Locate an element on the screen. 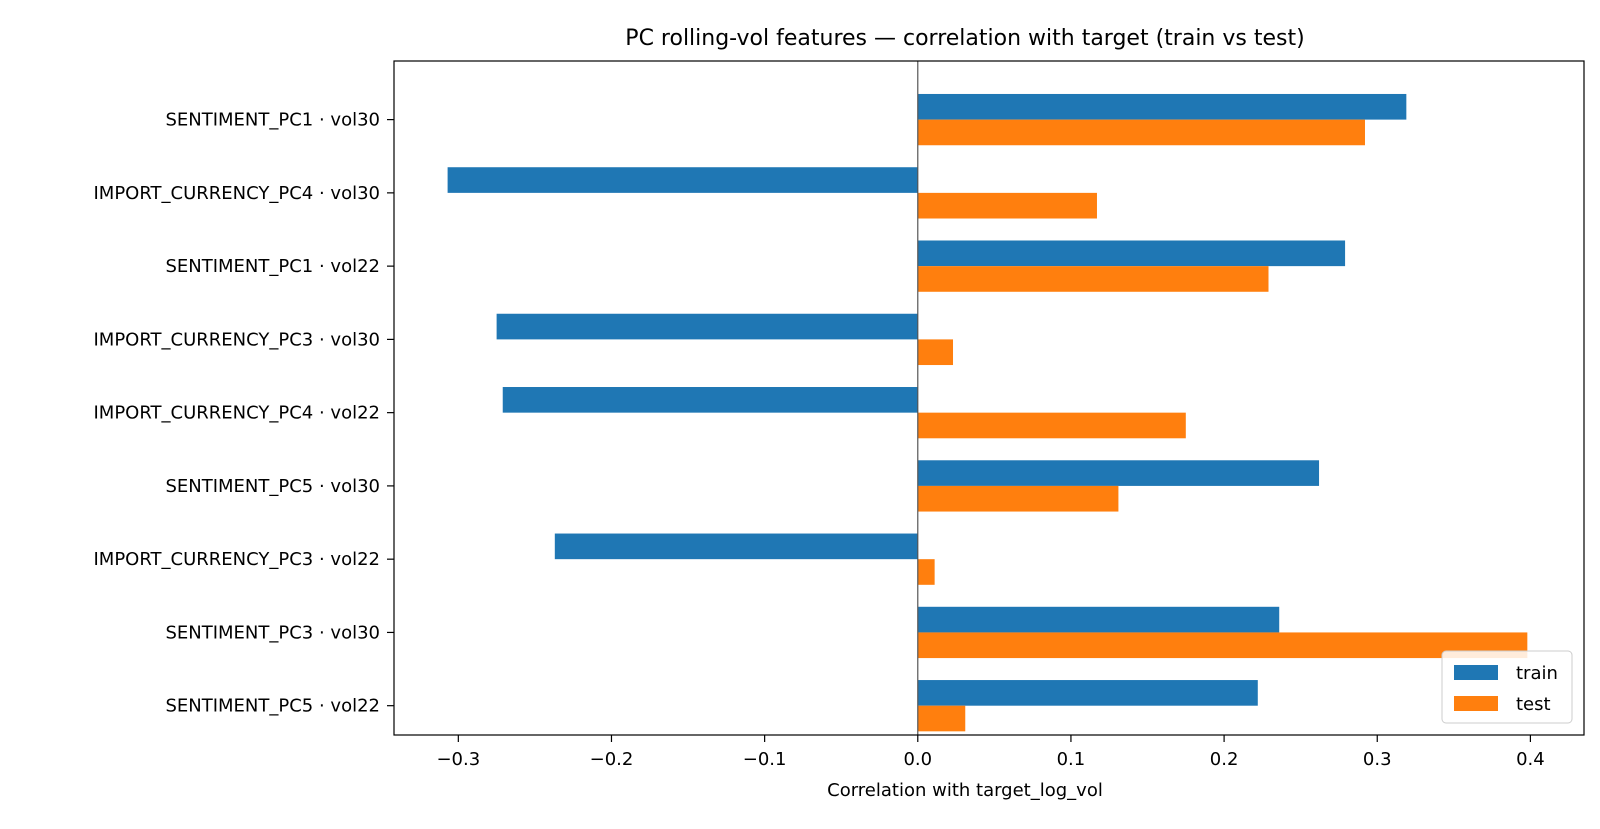  x-tick-label: −0.2 is located at coordinates (612, 759).